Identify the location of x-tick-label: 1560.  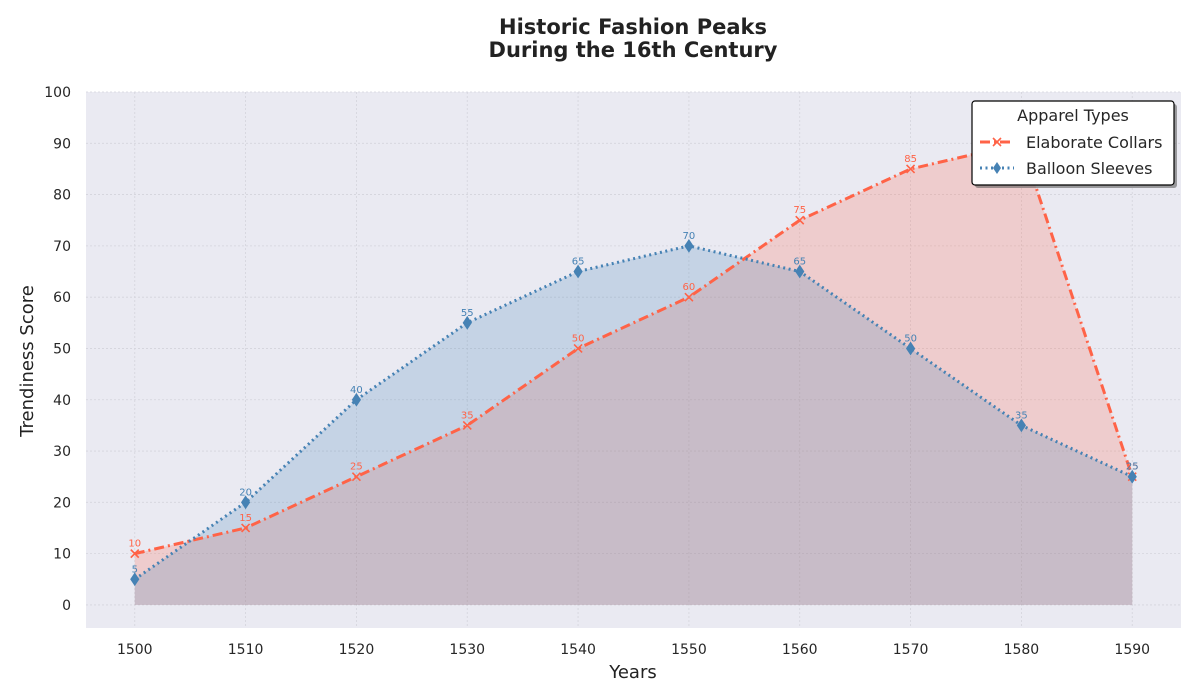
(800, 650).